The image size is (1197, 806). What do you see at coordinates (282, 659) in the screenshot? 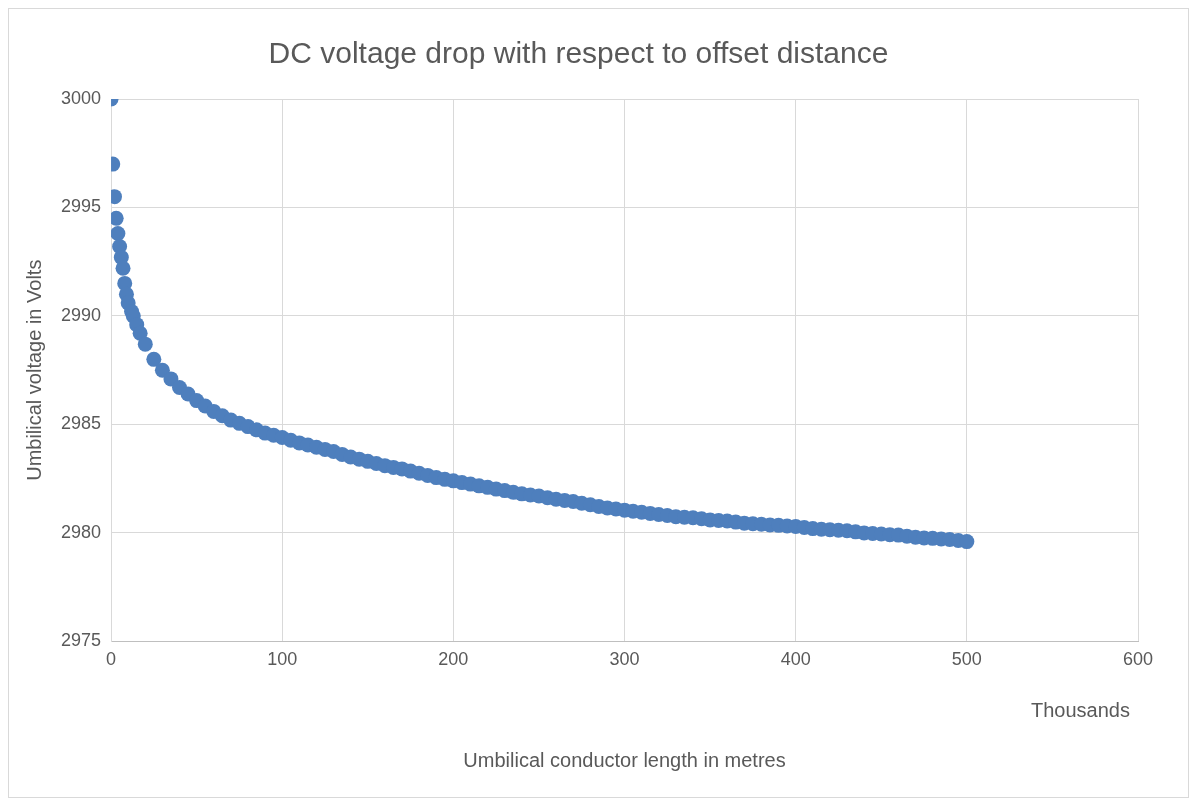
I see `x-tick-label: 100` at bounding box center [282, 659].